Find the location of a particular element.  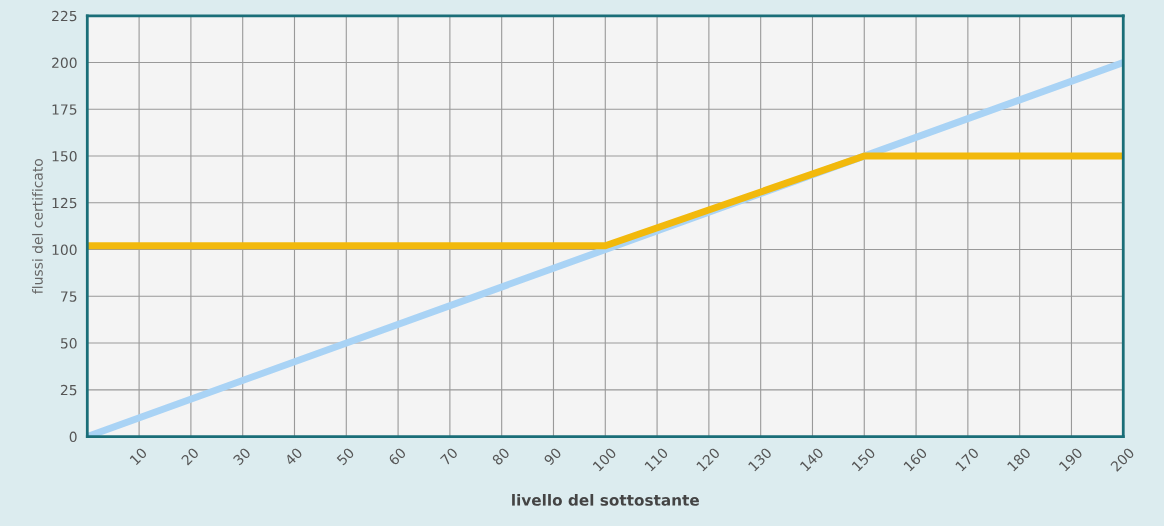

x-tick-label: 100 is located at coordinates (604, 459).